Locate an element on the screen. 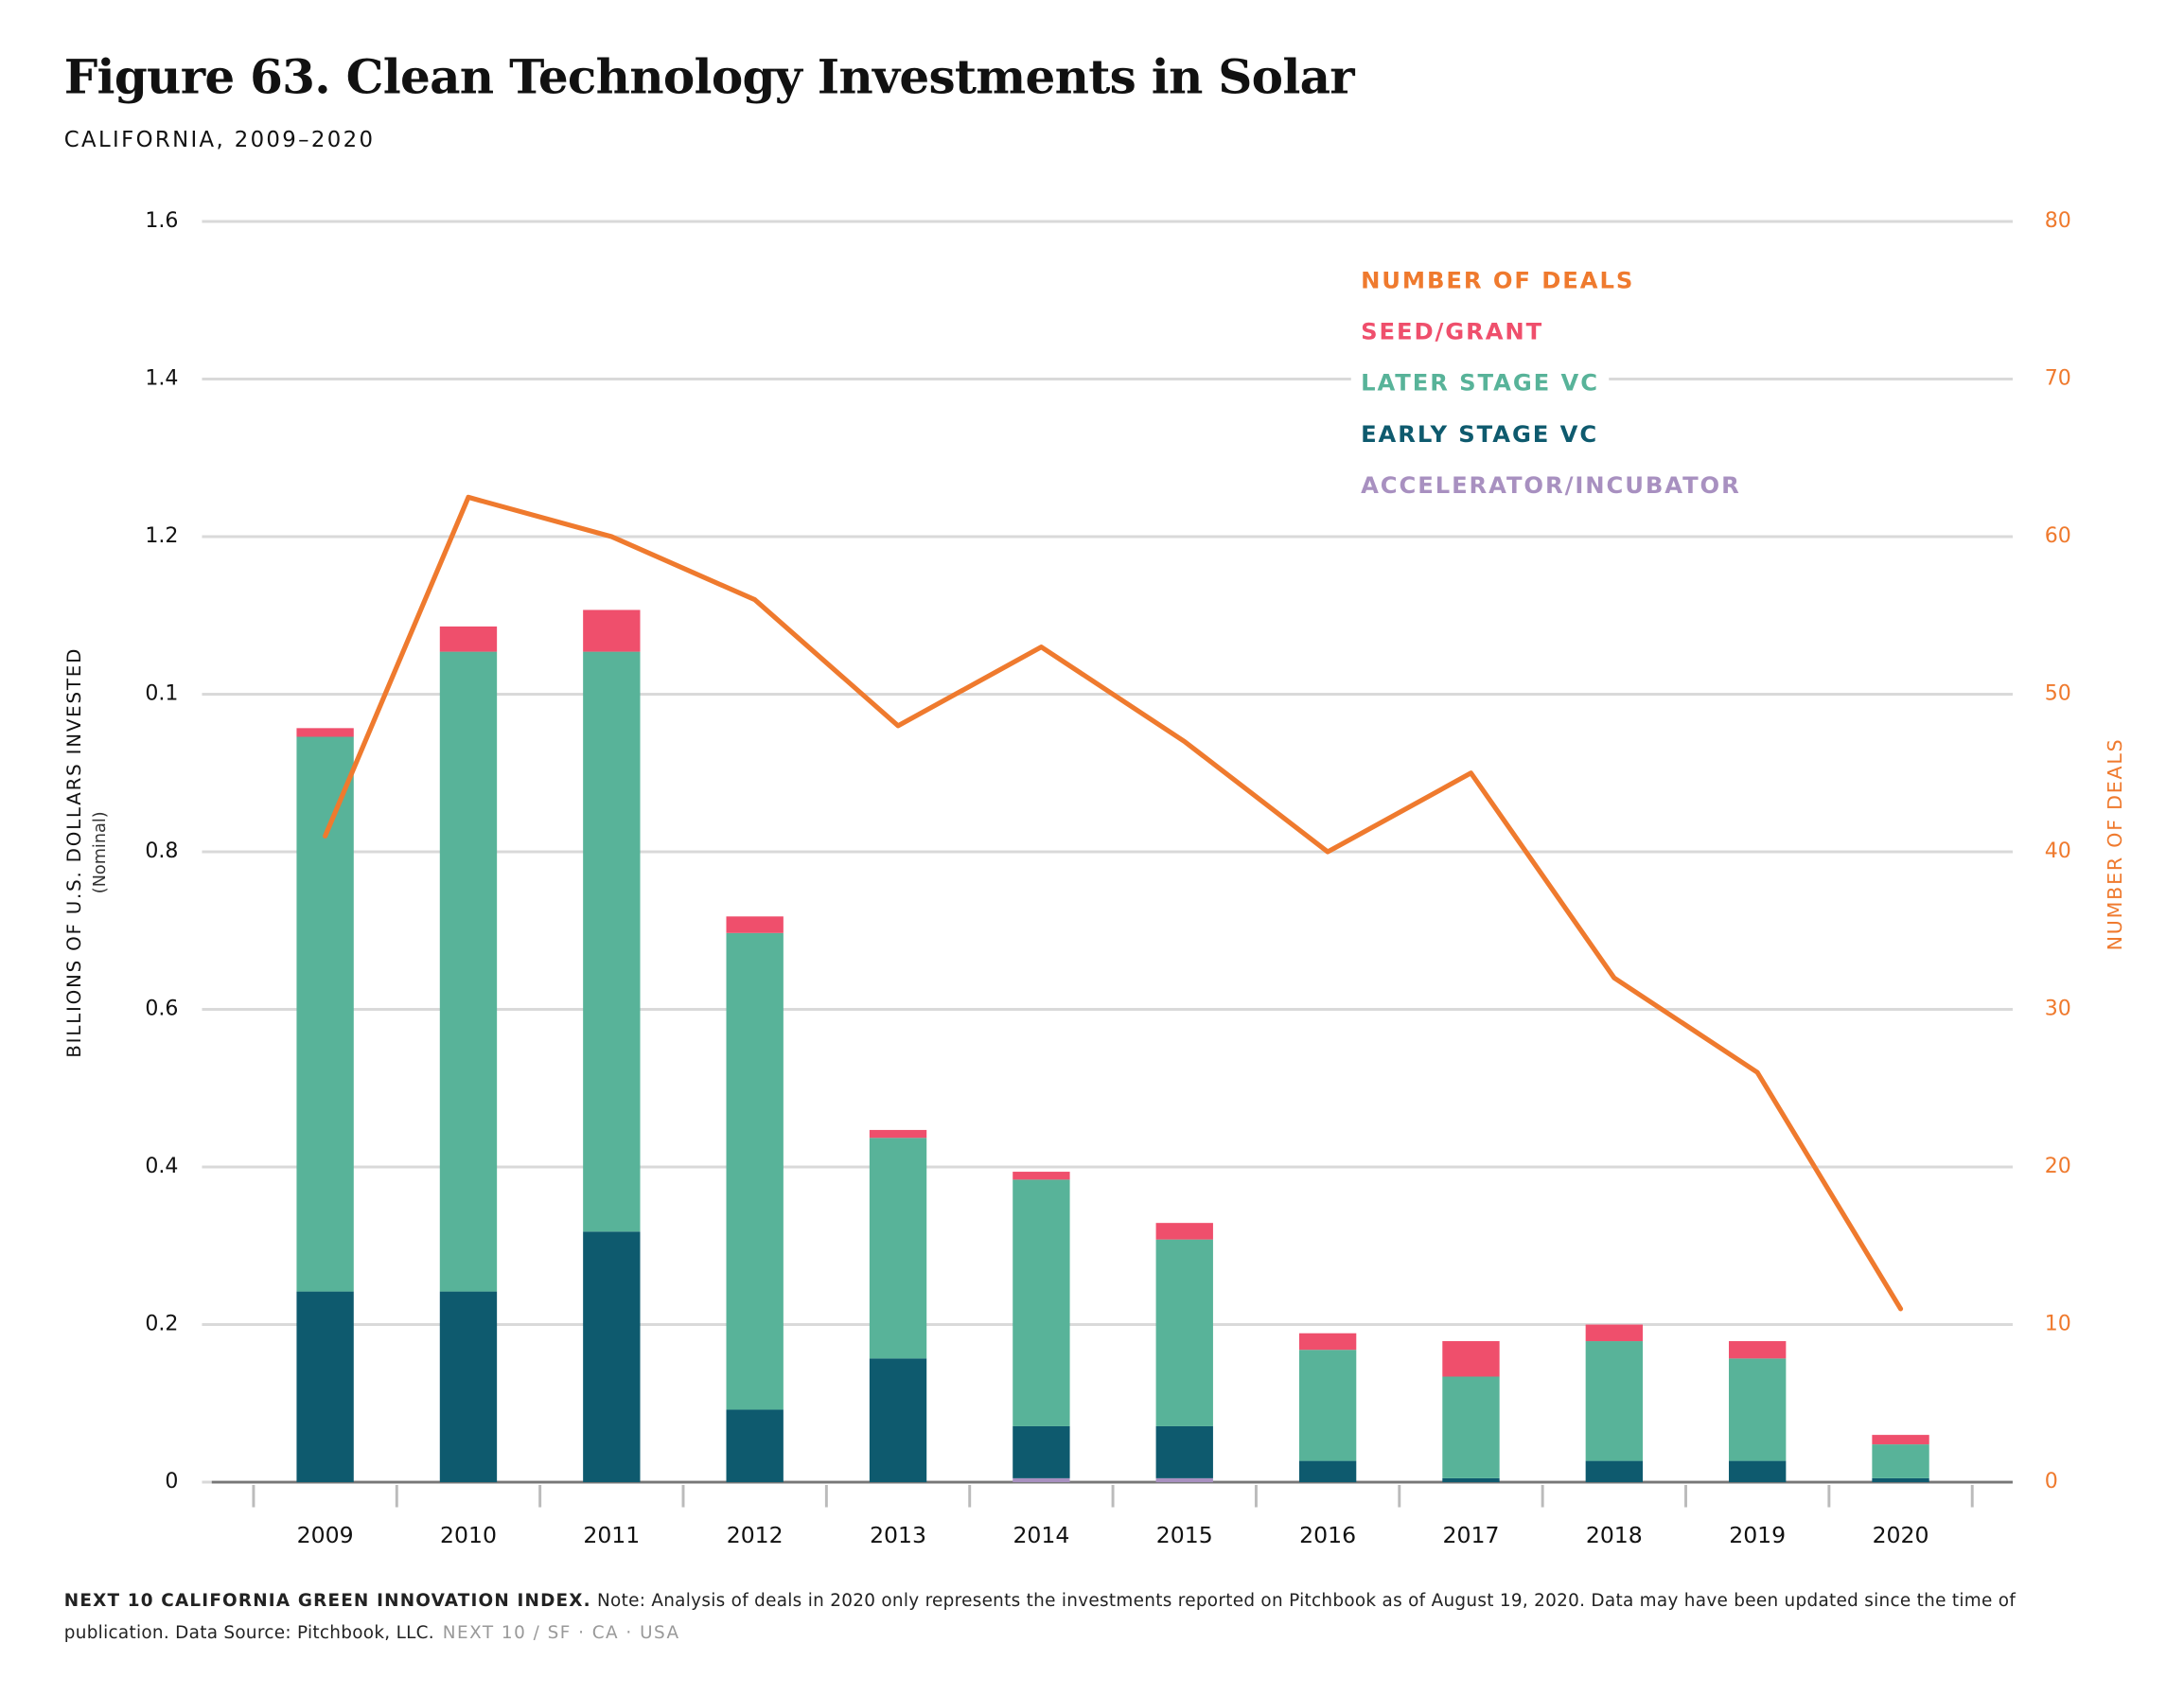 This screenshot has width=2184, height=1696. legend-entry: NUMBER OF DEALS is located at coordinates (1498, 279).